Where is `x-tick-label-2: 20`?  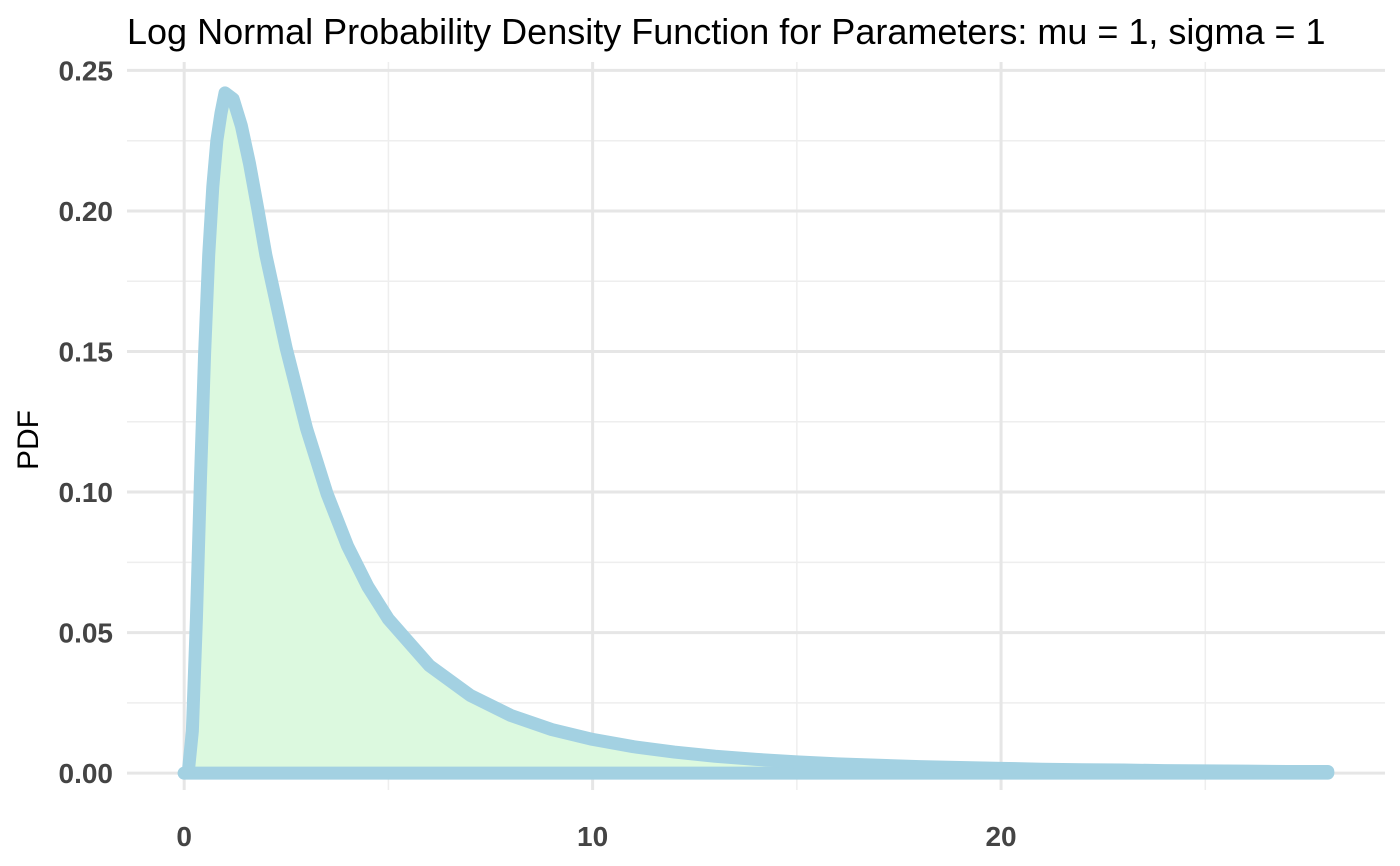
x-tick-label-2: 20 is located at coordinates (1000, 836).